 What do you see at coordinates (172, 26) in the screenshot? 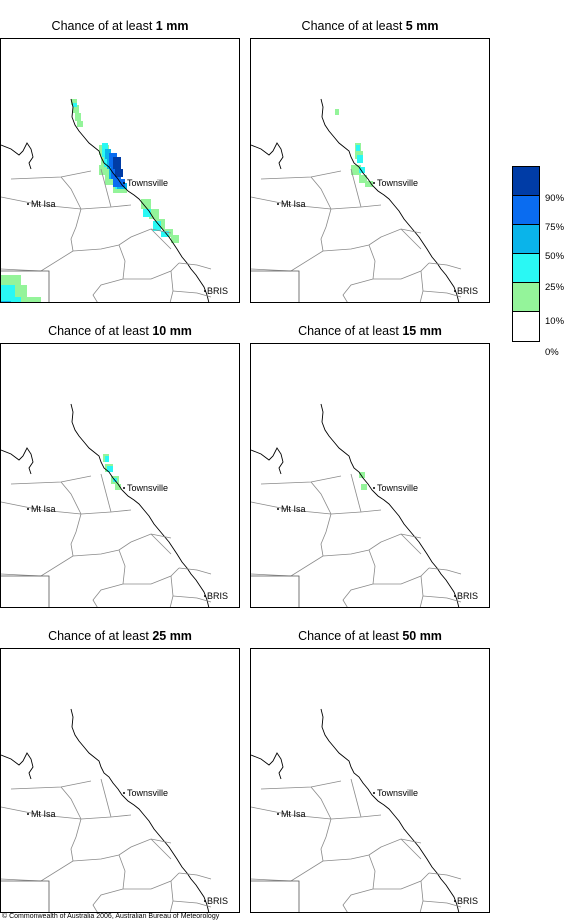
I see `panel-title-value: 1 mm` at bounding box center [172, 26].